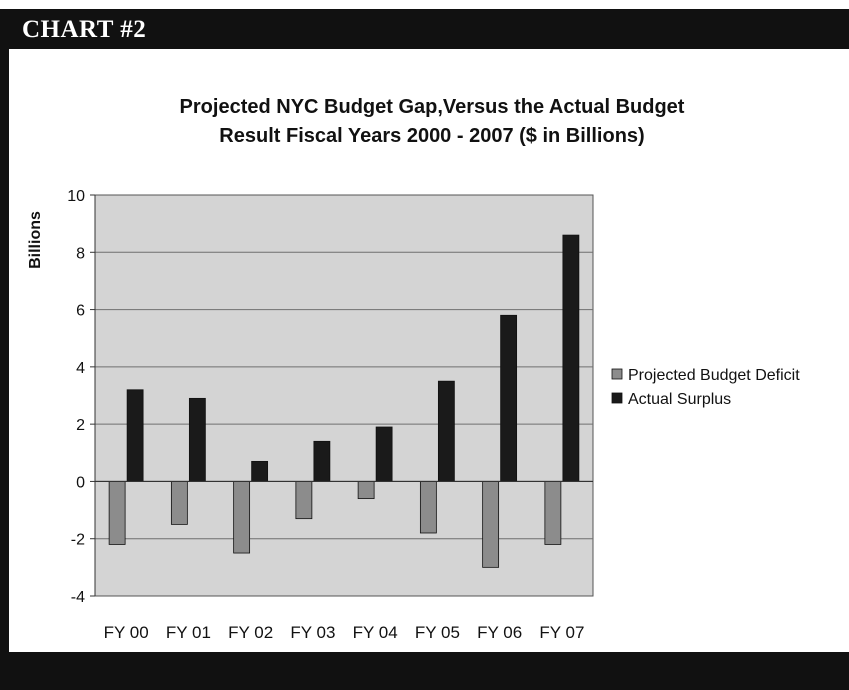  What do you see at coordinates (561, 632) in the screenshot?
I see `x-tick-label: FY 07` at bounding box center [561, 632].